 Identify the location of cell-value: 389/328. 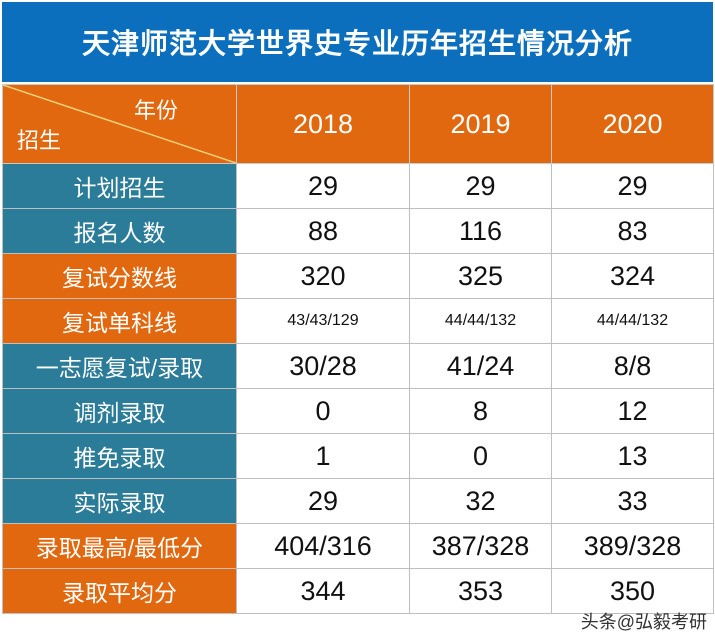
(632, 546).